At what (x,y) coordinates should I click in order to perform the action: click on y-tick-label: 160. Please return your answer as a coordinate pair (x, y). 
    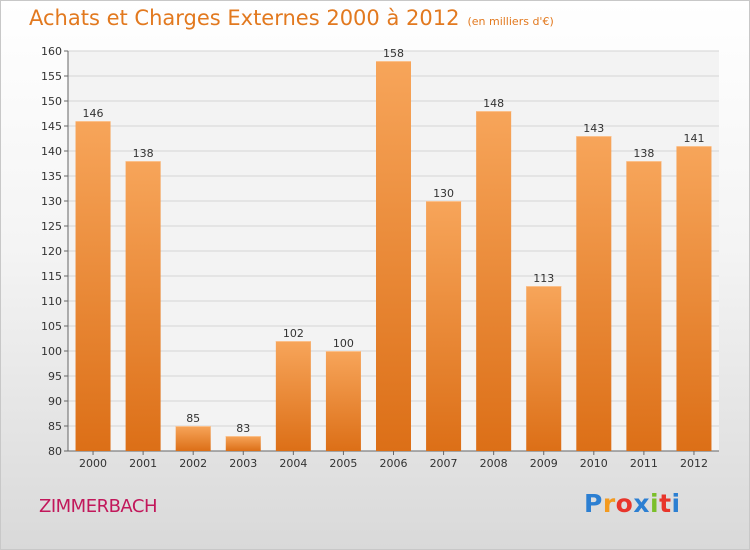
    Looking at the image, I should click on (51, 51).